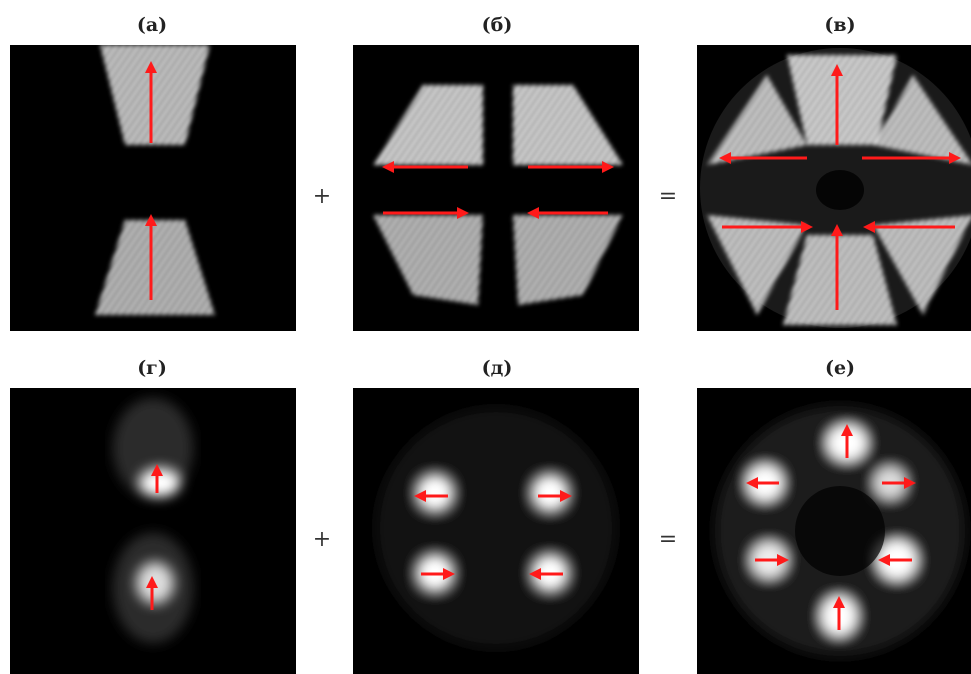 This screenshot has height=674, width=971. Describe the element at coordinates (153, 531) in the screenshot. I see `panel-g` at that location.